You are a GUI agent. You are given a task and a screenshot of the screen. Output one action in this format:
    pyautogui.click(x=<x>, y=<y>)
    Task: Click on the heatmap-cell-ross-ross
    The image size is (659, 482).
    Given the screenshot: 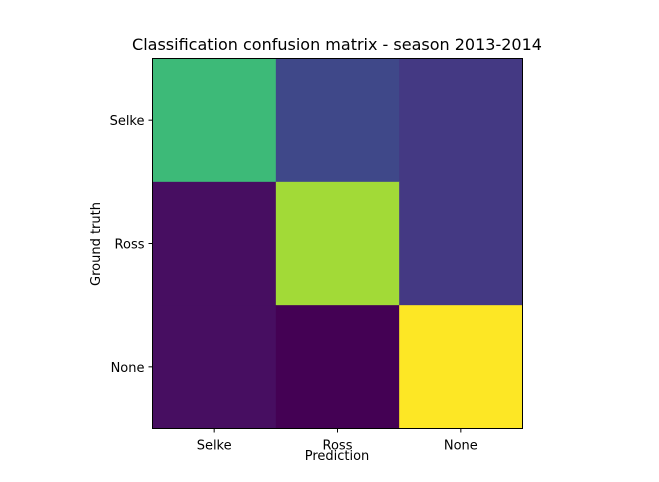 What is the action you would take?
    pyautogui.click(x=337, y=243)
    